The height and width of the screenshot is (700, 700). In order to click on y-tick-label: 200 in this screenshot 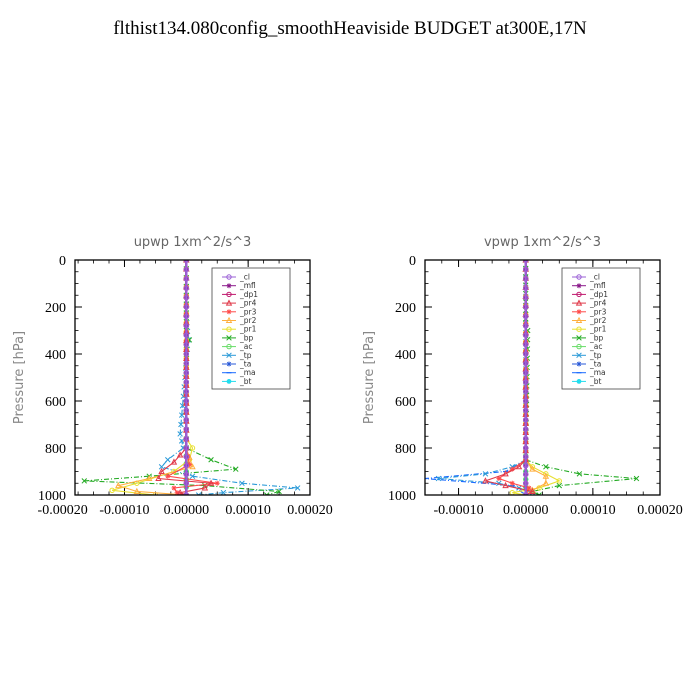, I will do `click(55, 308)`.